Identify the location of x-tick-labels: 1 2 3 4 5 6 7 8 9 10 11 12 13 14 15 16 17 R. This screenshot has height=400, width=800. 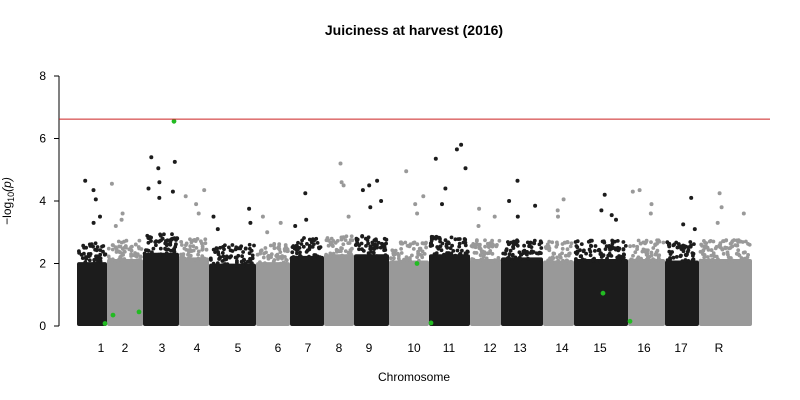
(411, 348).